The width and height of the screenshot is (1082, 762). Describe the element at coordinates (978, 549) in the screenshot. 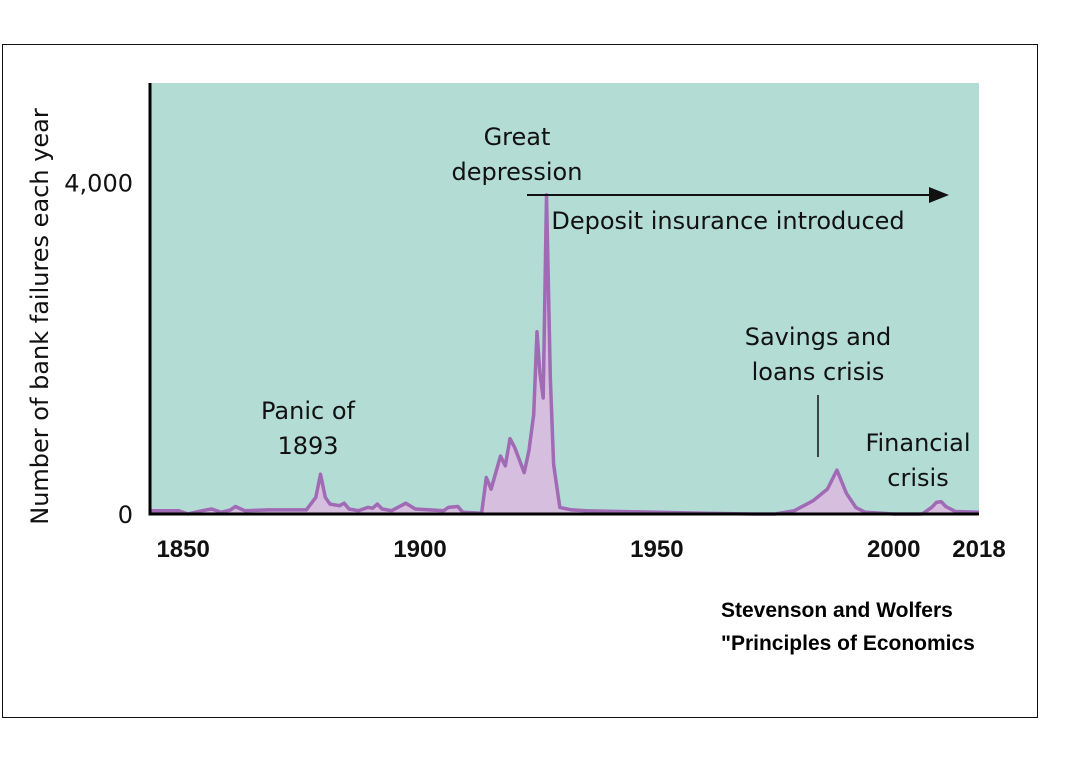

I see `x-tick-label: 2018` at that location.